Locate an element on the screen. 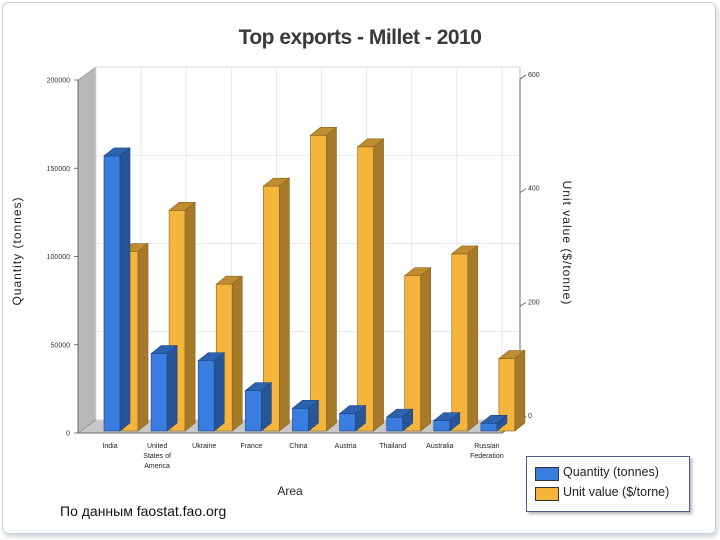 This screenshot has height=540, width=720. bar-quantity-2-front is located at coordinates (206, 396).